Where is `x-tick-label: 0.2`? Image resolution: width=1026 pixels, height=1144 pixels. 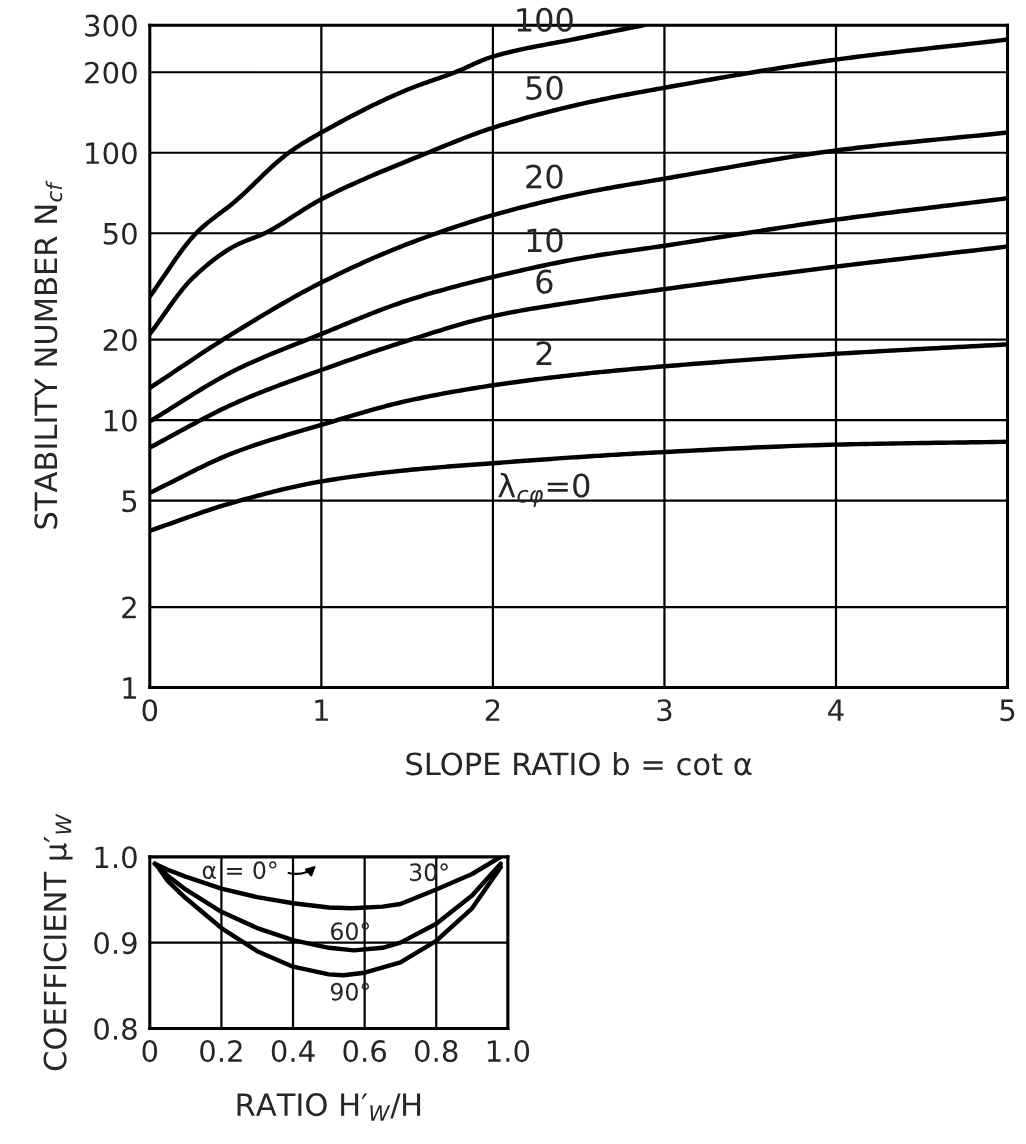 x-tick-label: 0.2 is located at coordinates (221, 1051).